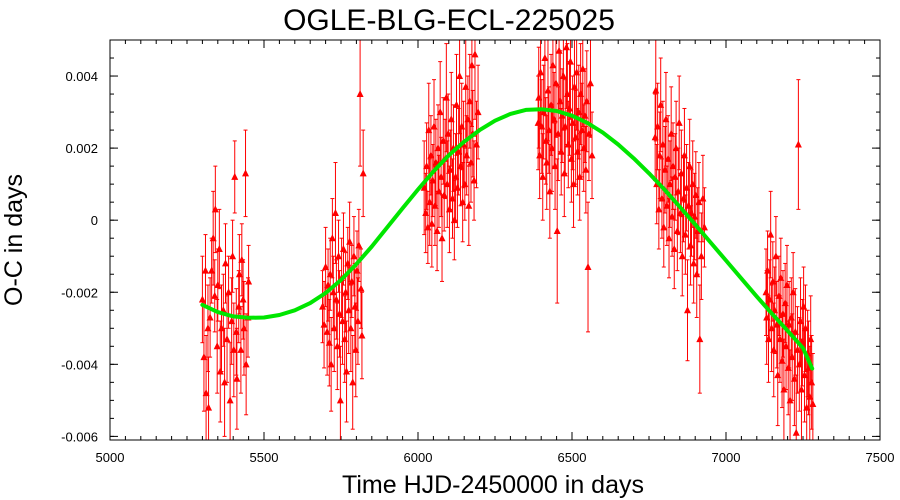 The height and width of the screenshot is (500, 900). I want to click on x-tick-label: 5500, so click(264, 457).